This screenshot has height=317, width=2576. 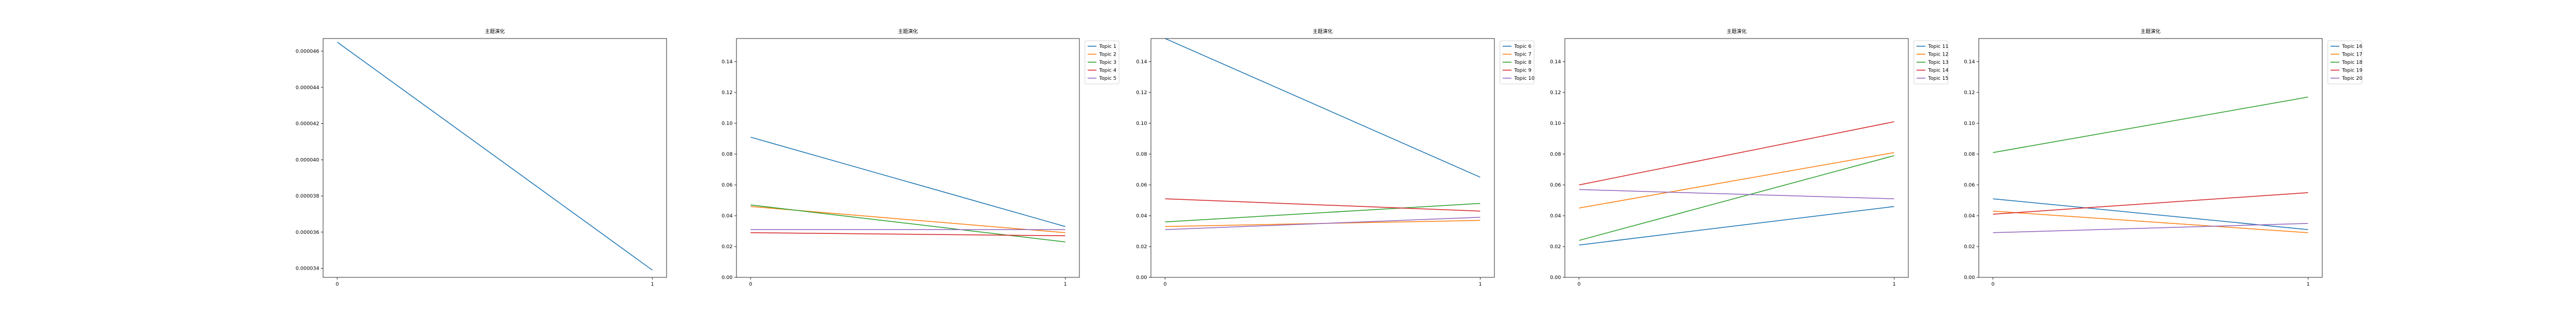 What do you see at coordinates (2352, 62) in the screenshot?
I see `legend-label: Topic 18` at bounding box center [2352, 62].